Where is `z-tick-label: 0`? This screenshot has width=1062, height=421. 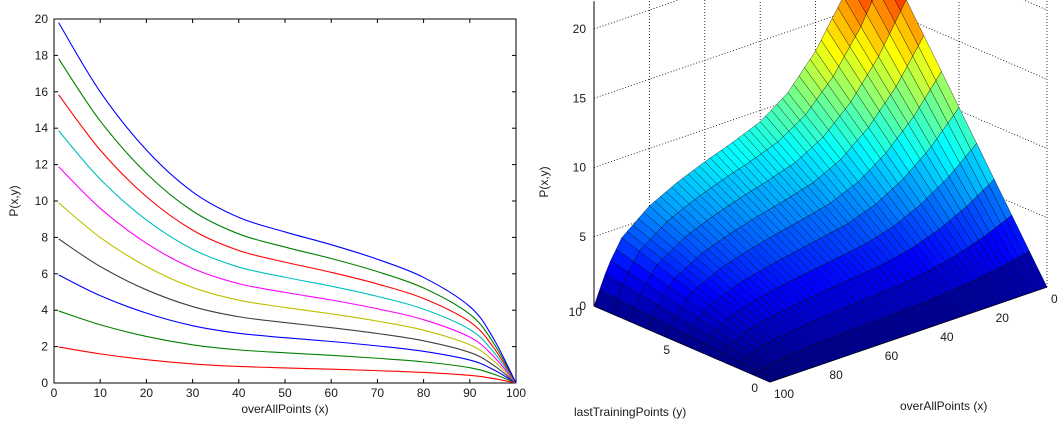 z-tick-label: 0 is located at coordinates (582, 306).